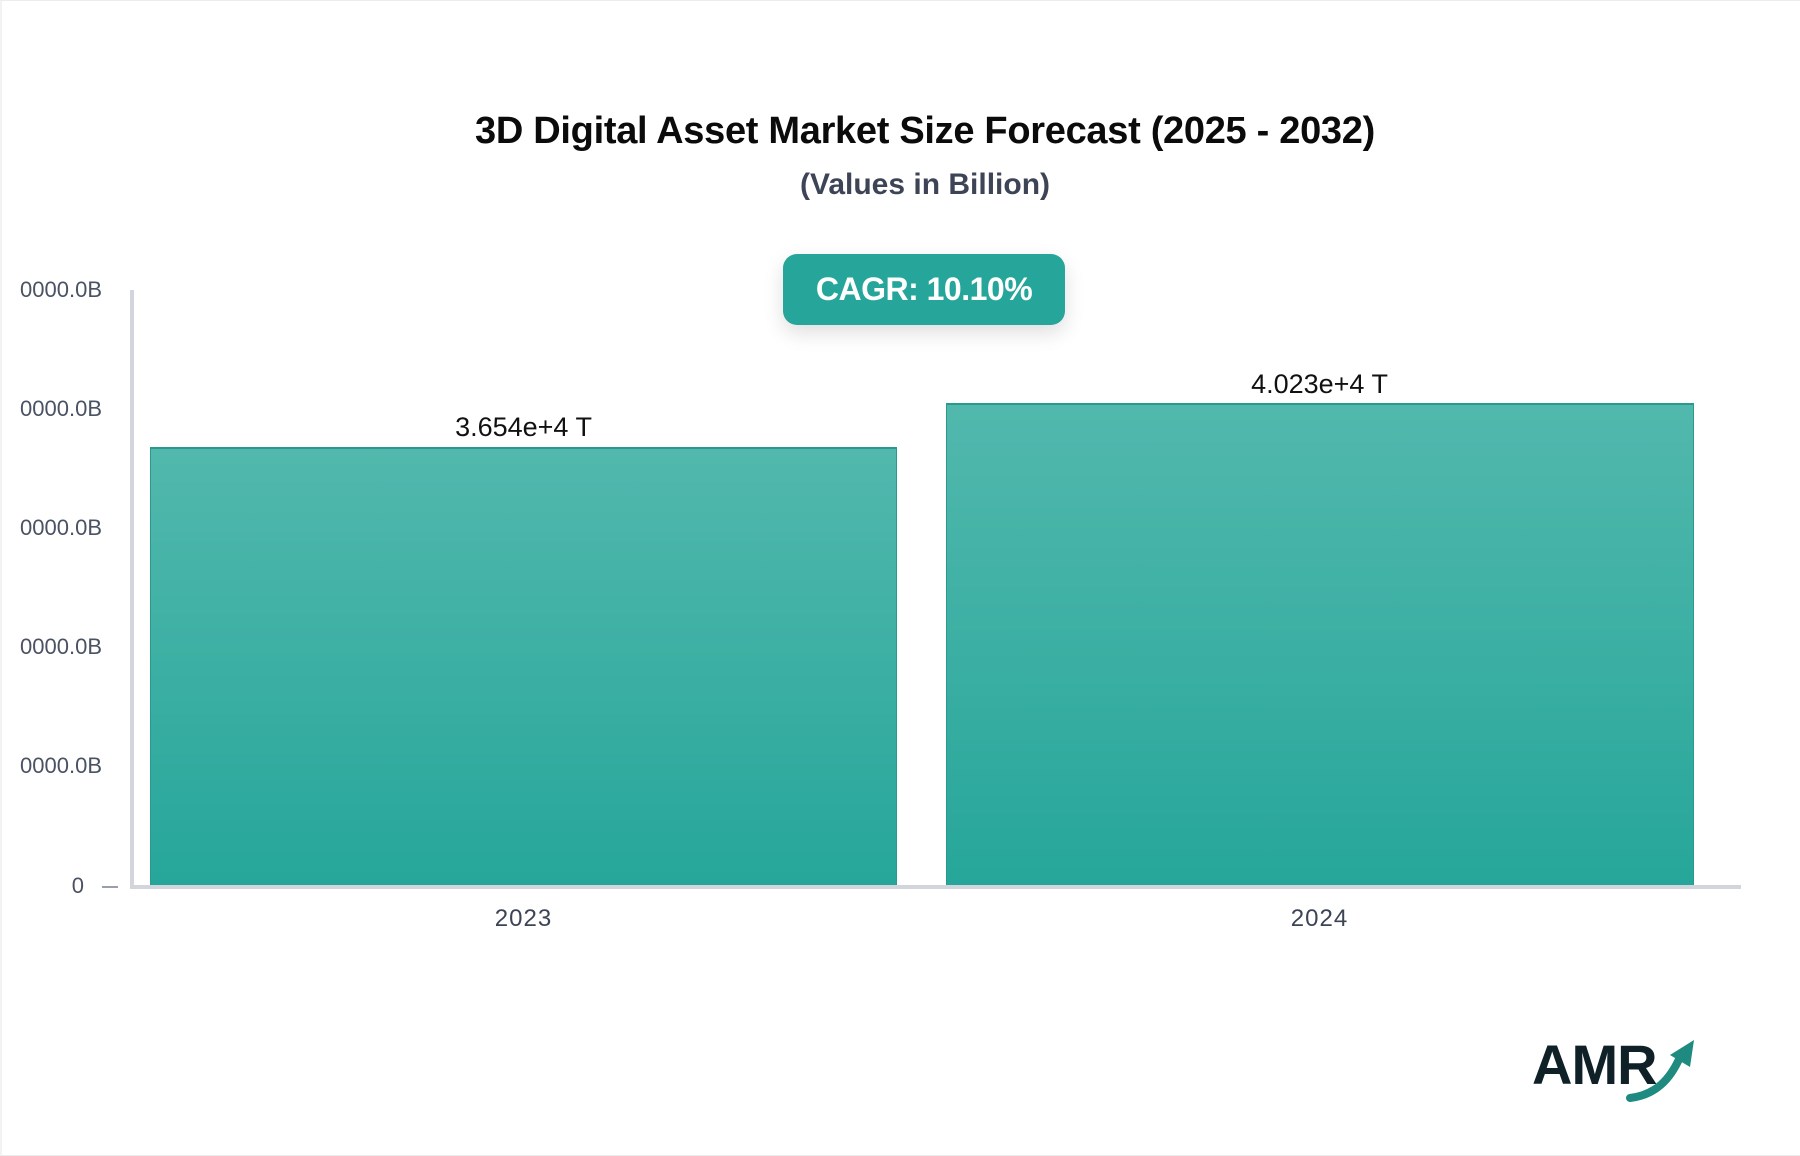 This screenshot has width=1800, height=1156. I want to click on bar-value-label: 4.023e+4 T, so click(1319, 384).